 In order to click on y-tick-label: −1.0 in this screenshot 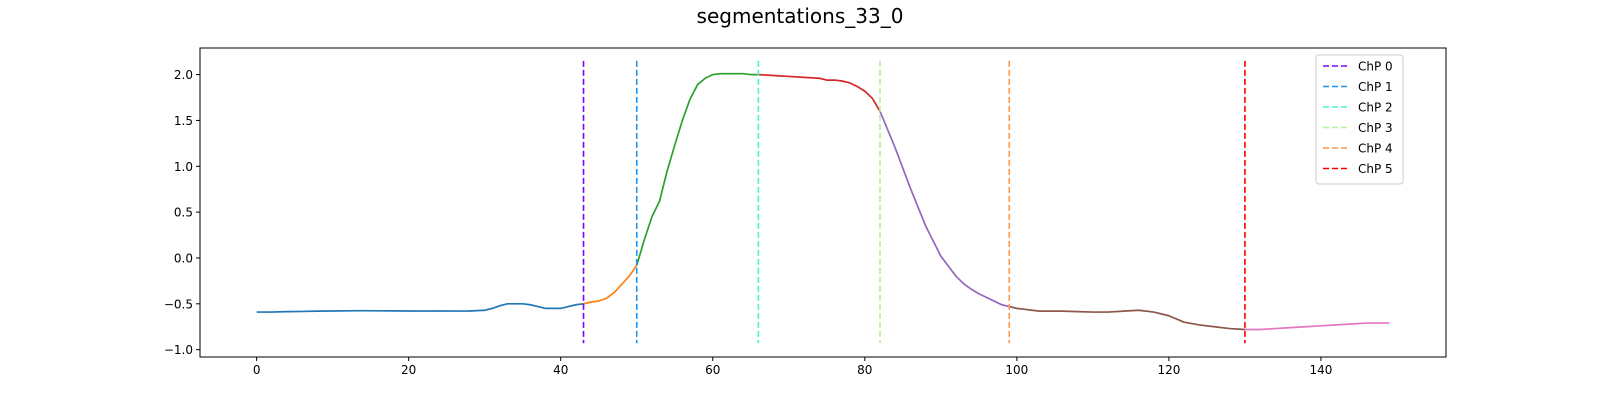, I will do `click(178, 350)`.